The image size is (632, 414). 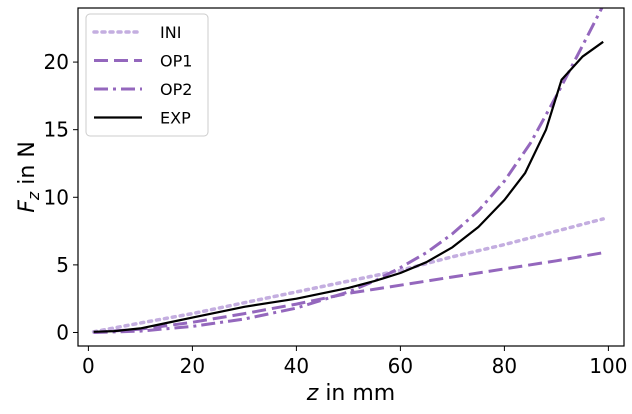 What do you see at coordinates (56, 197) in the screenshot?
I see `y-tick-label: 10` at bounding box center [56, 197].